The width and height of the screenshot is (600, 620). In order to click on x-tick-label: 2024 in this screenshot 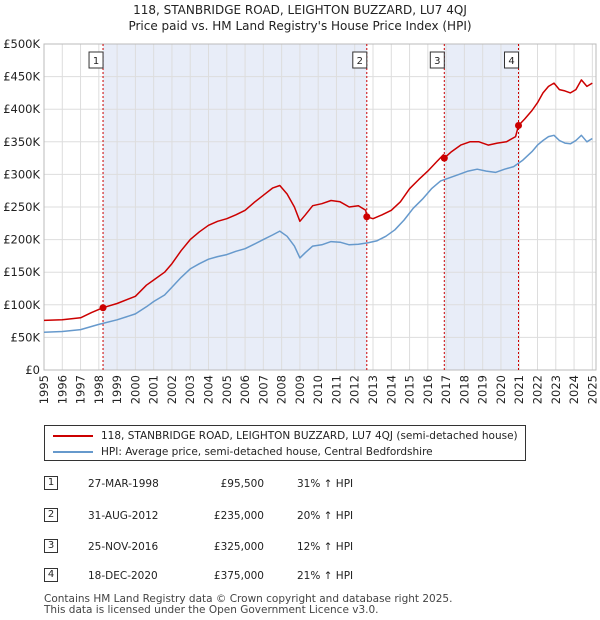, I will do `click(574, 389)`.